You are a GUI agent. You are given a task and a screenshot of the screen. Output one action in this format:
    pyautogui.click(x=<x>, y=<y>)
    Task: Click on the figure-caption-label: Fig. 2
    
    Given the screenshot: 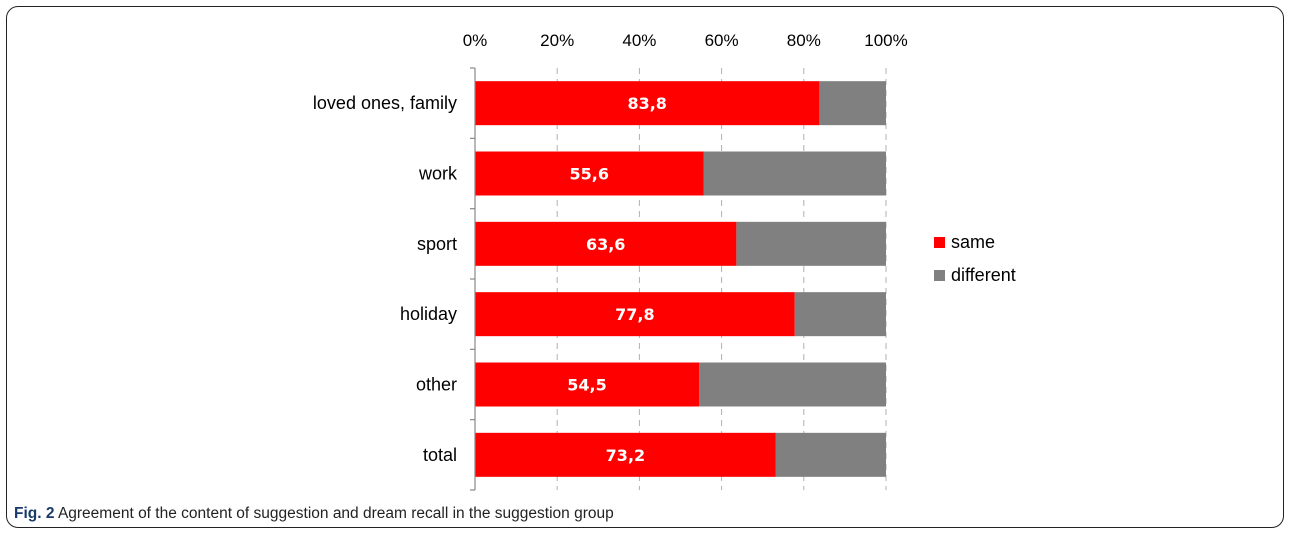 What is the action you would take?
    pyautogui.click(x=34, y=513)
    